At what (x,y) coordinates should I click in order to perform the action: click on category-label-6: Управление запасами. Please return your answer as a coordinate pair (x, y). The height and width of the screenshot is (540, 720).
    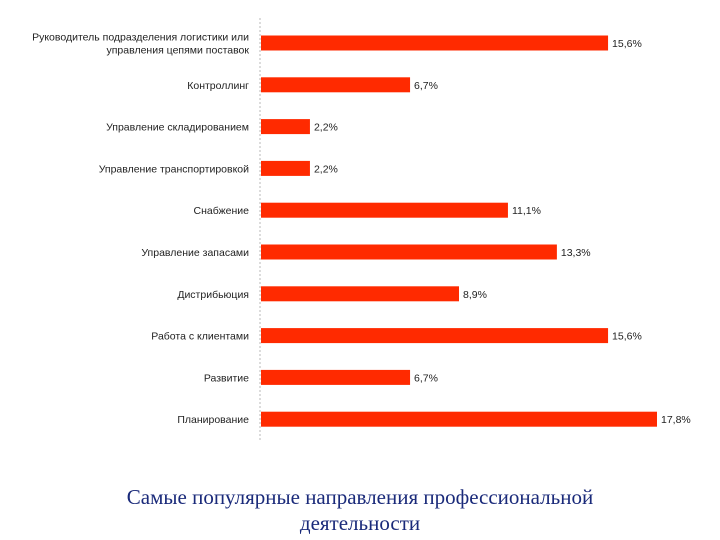
    Looking at the image, I should click on (195, 253).